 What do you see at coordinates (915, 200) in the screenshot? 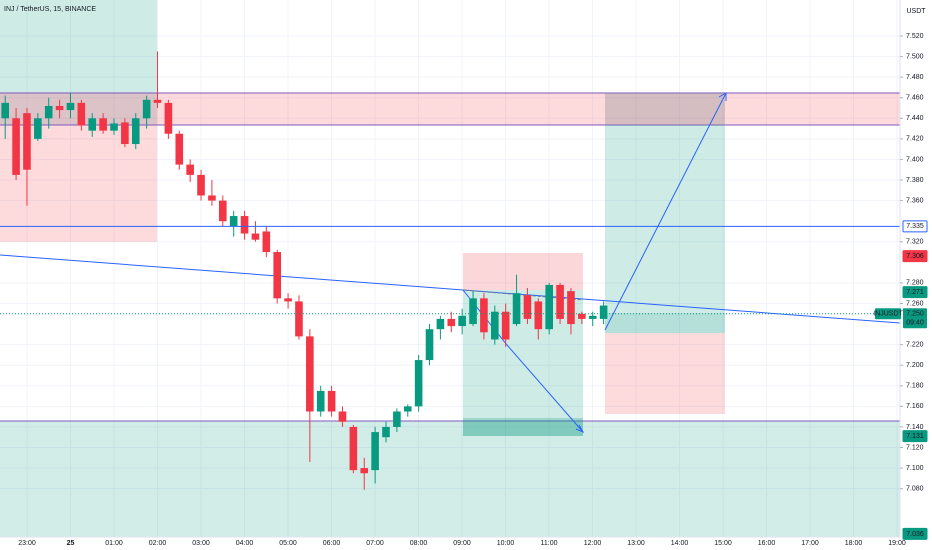
I see `y-tick-label: 7.360` at bounding box center [915, 200].